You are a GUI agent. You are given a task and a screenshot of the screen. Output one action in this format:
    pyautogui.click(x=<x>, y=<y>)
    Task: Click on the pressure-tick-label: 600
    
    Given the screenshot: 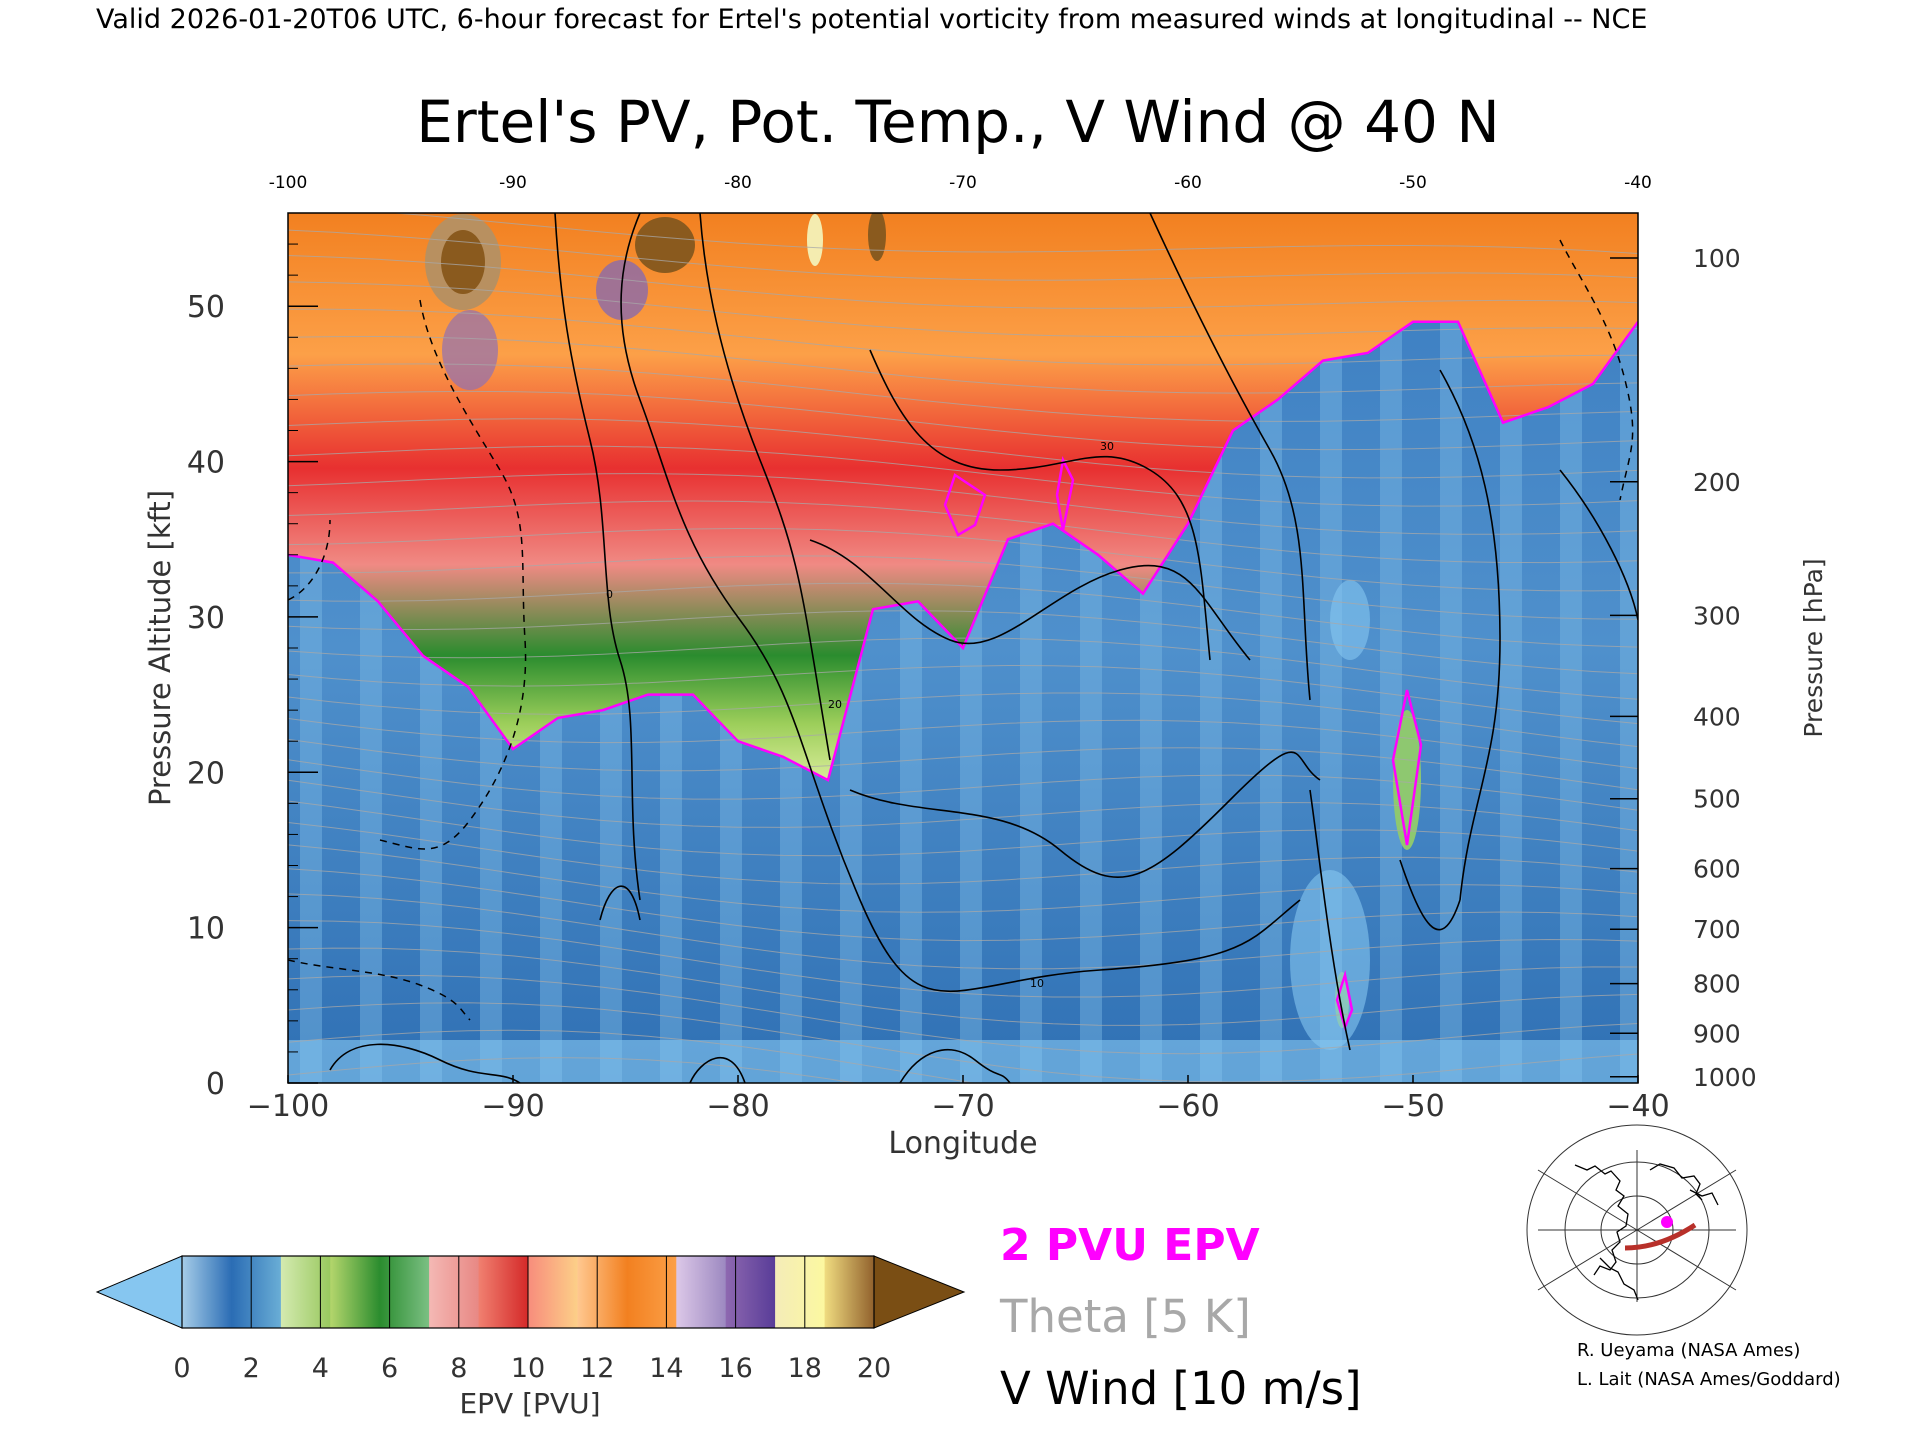 What is the action you would take?
    pyautogui.click(x=1717, y=869)
    